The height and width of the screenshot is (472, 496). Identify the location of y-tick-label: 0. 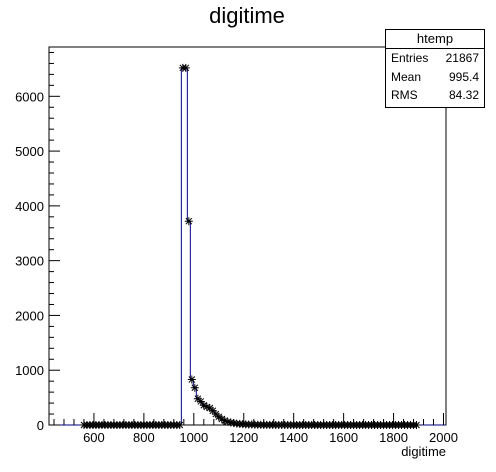
(40, 425).